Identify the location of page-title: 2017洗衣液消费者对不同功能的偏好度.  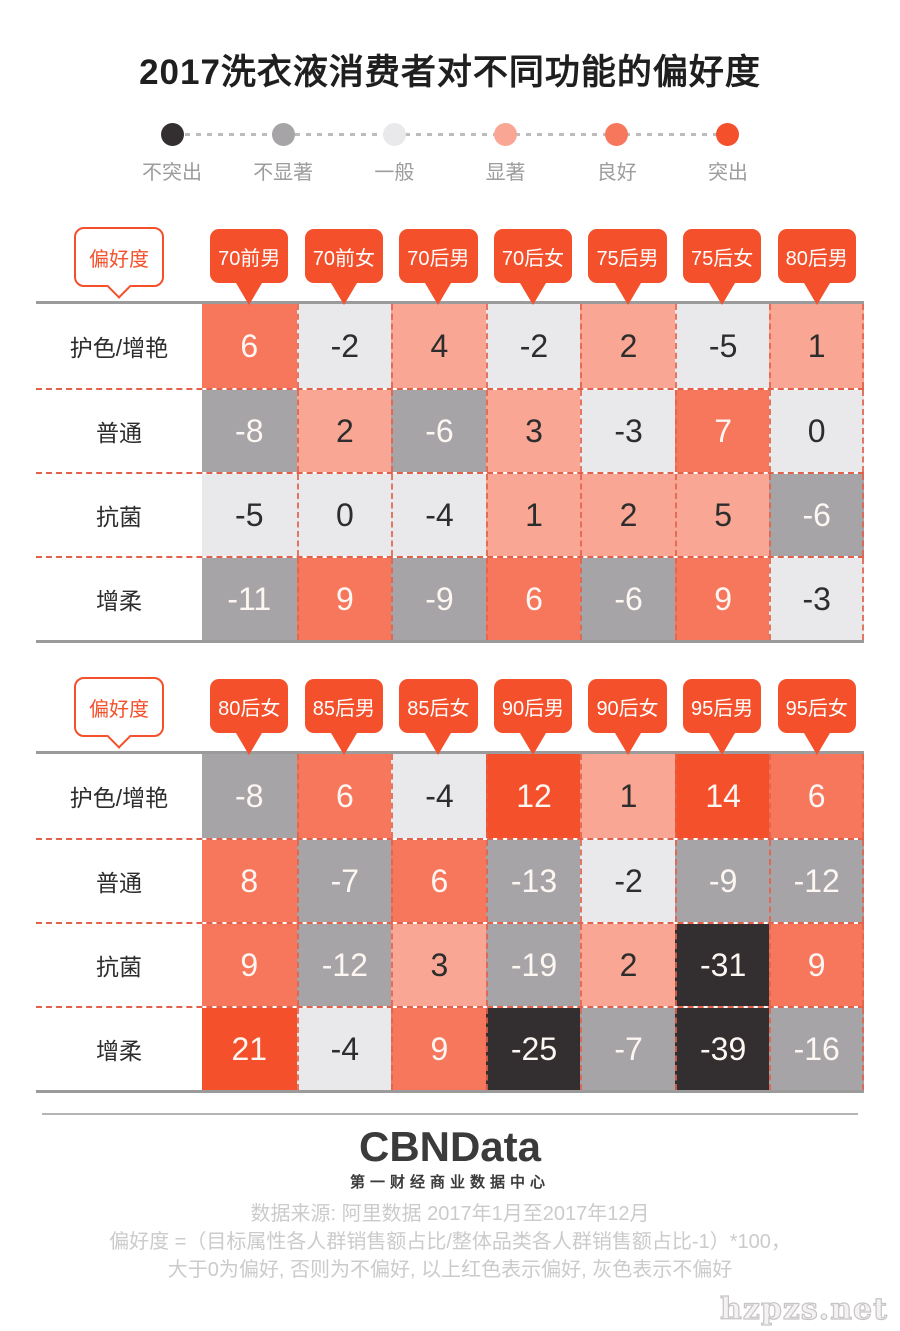
(450, 72).